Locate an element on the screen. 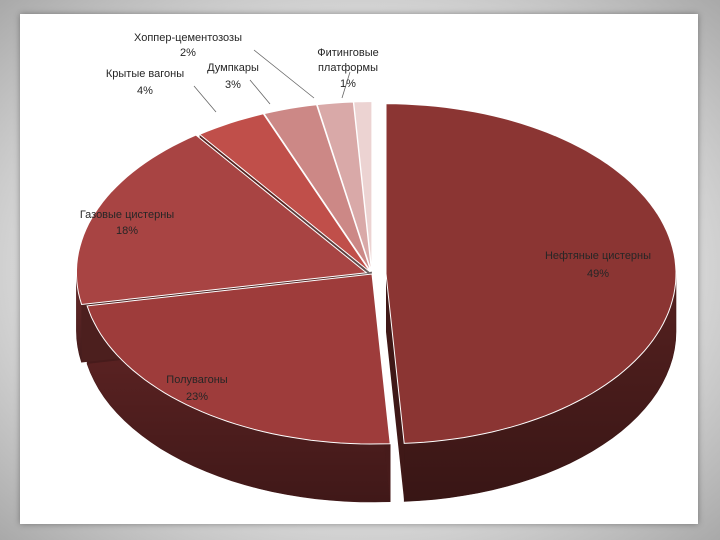 The image size is (720, 540). data-label-fitting-platforms-name: Фитинговые is located at coordinates (348, 53).